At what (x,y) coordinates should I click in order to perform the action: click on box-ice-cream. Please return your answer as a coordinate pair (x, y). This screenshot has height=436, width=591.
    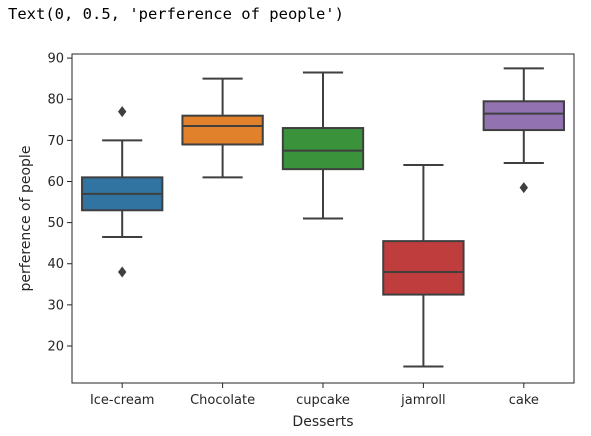
    Looking at the image, I should click on (122, 192).